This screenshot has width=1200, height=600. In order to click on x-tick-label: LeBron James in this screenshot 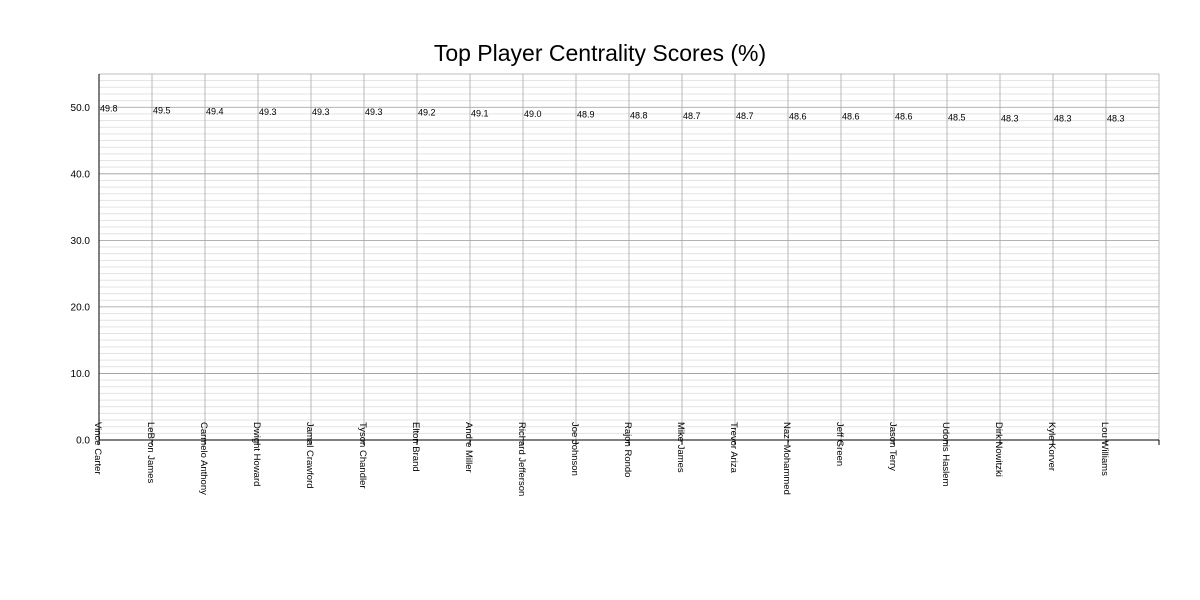, I will do `click(150, 453)`.